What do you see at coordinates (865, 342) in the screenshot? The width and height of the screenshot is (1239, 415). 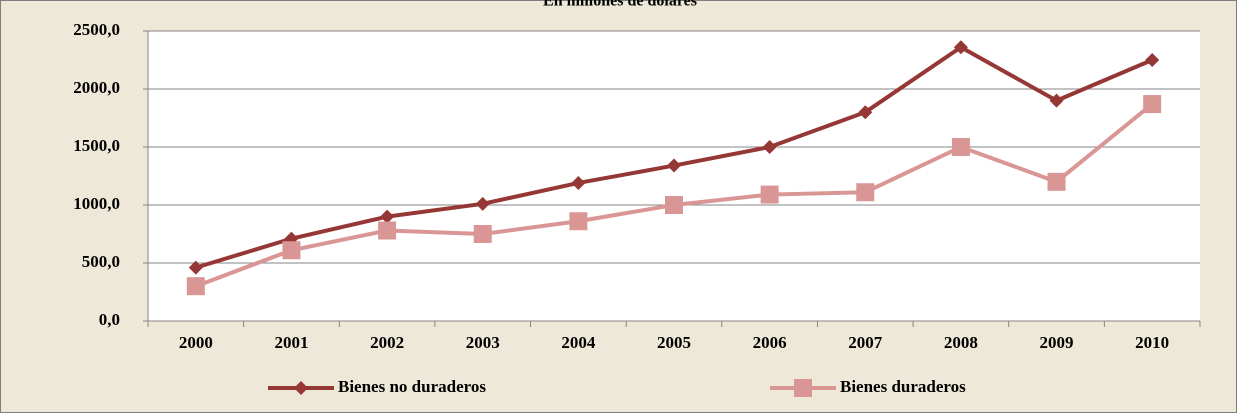 I see `x-tick-label: 2007` at bounding box center [865, 342].